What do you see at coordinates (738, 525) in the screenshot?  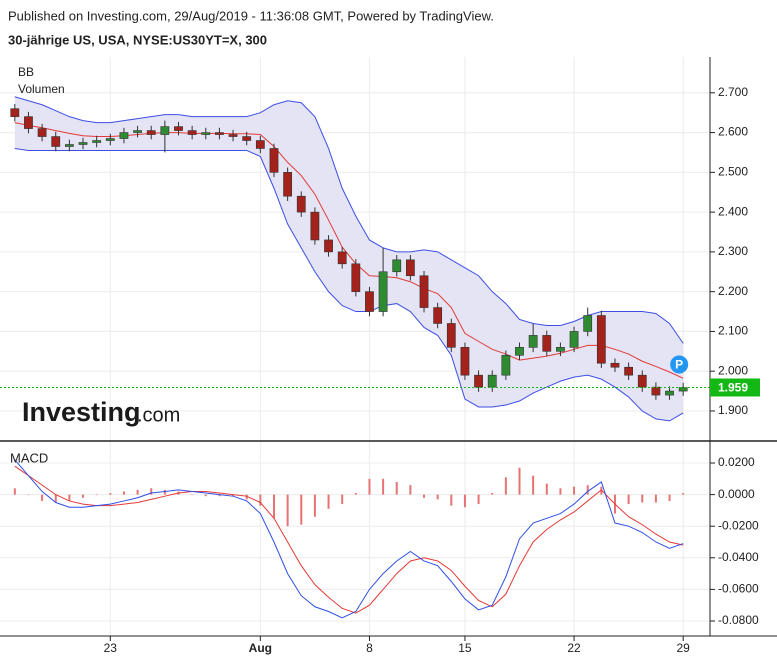 I see `y-tick-label: -0.0200` at bounding box center [738, 525].